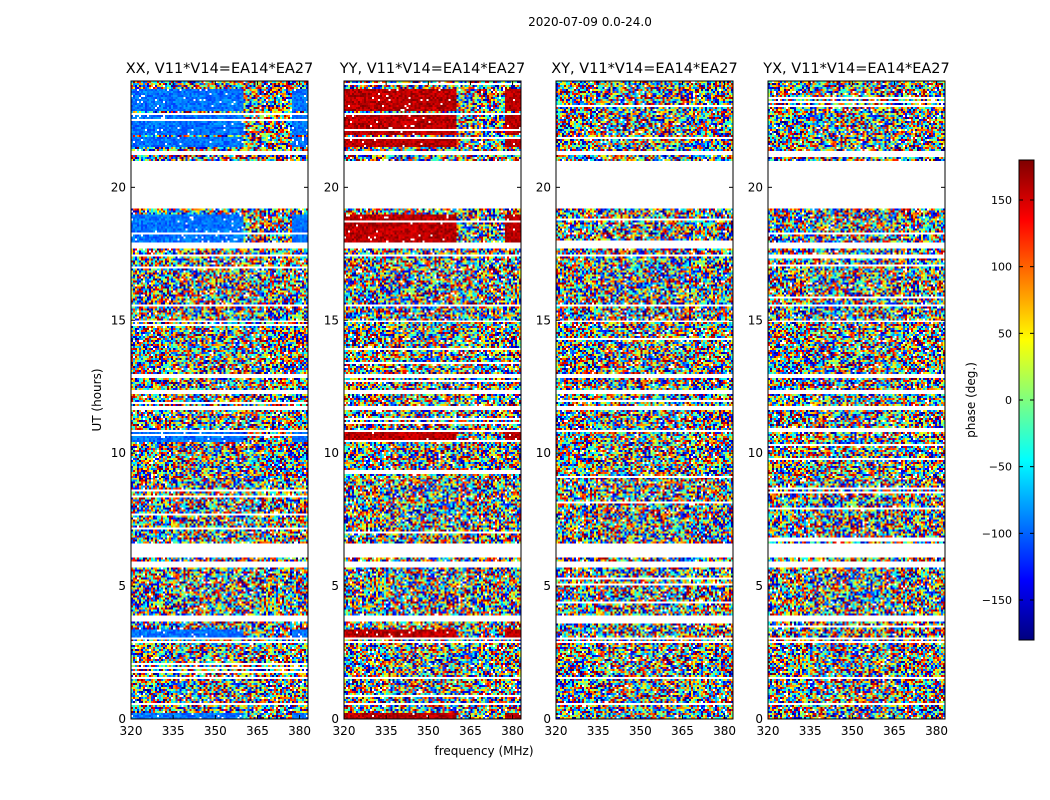 The width and height of the screenshot is (1050, 800). What do you see at coordinates (644, 69) in the screenshot?
I see `panel-title: XY, V11*V14=EA14*EA27` at bounding box center [644, 69].